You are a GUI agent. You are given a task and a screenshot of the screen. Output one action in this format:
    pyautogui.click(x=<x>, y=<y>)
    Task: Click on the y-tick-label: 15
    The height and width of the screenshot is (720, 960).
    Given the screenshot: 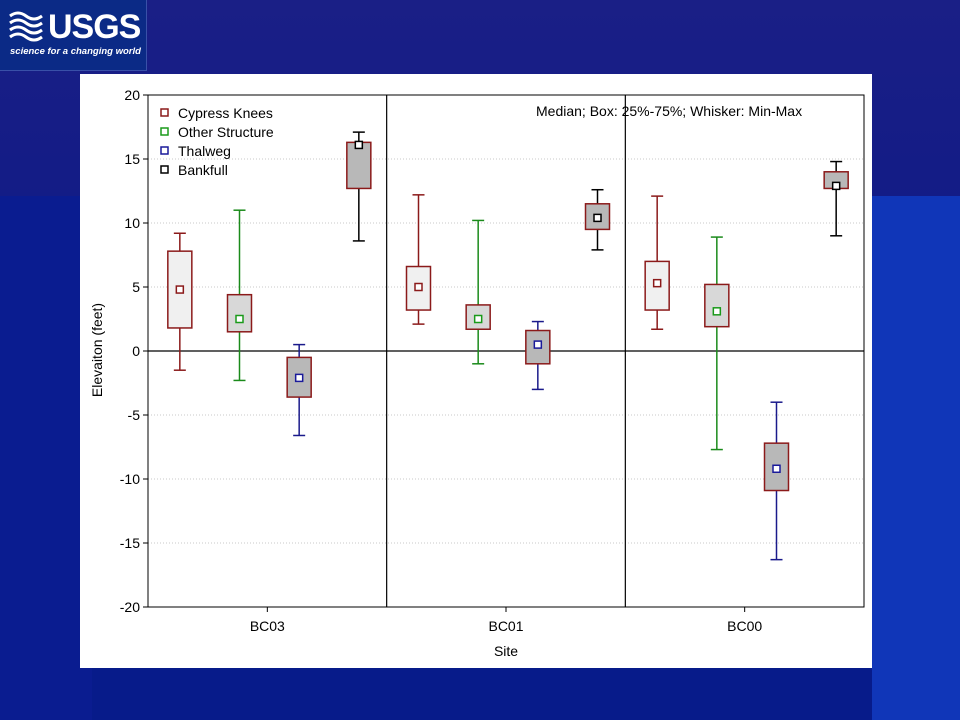 What is the action you would take?
    pyautogui.click(x=132, y=159)
    